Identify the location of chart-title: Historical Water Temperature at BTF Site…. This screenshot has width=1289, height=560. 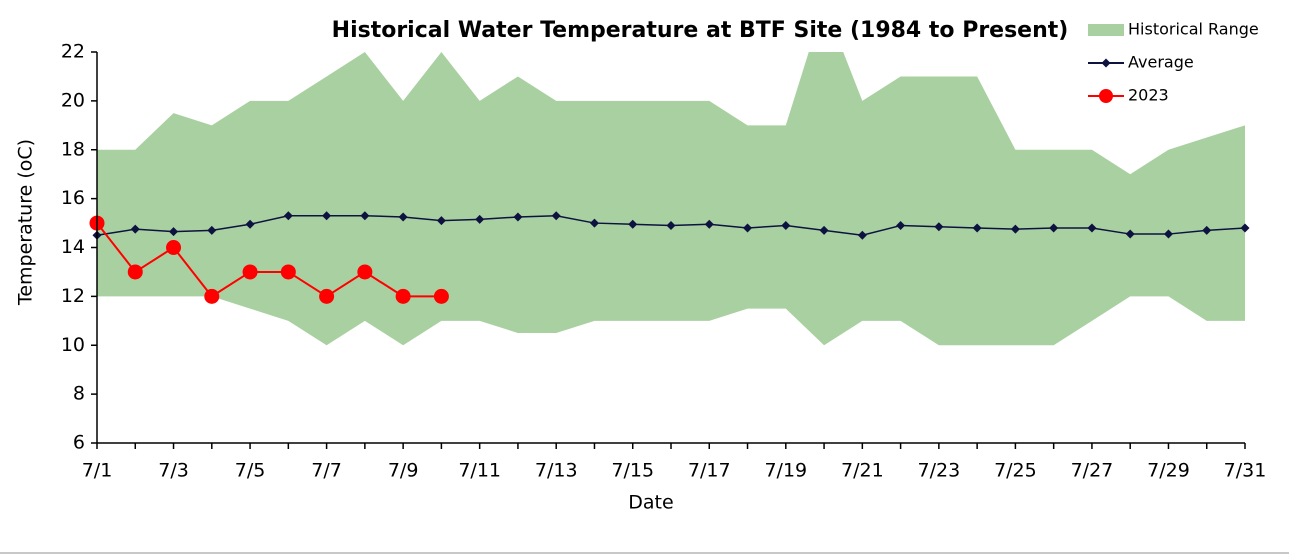
(700, 30).